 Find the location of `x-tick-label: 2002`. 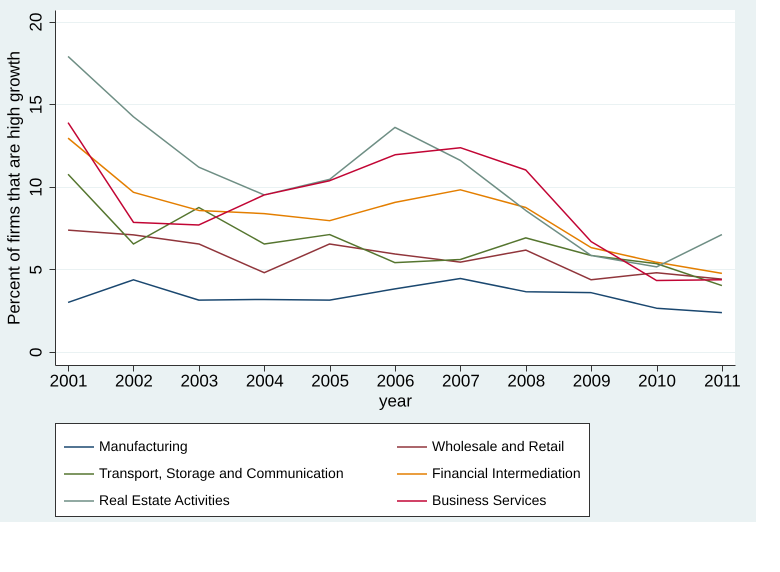

x-tick-label: 2002 is located at coordinates (134, 381).